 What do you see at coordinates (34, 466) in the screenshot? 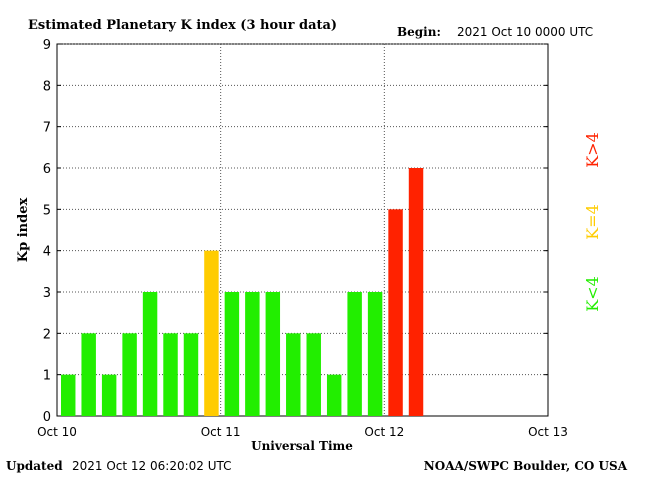
I see `updated-label: Updated` at bounding box center [34, 466].